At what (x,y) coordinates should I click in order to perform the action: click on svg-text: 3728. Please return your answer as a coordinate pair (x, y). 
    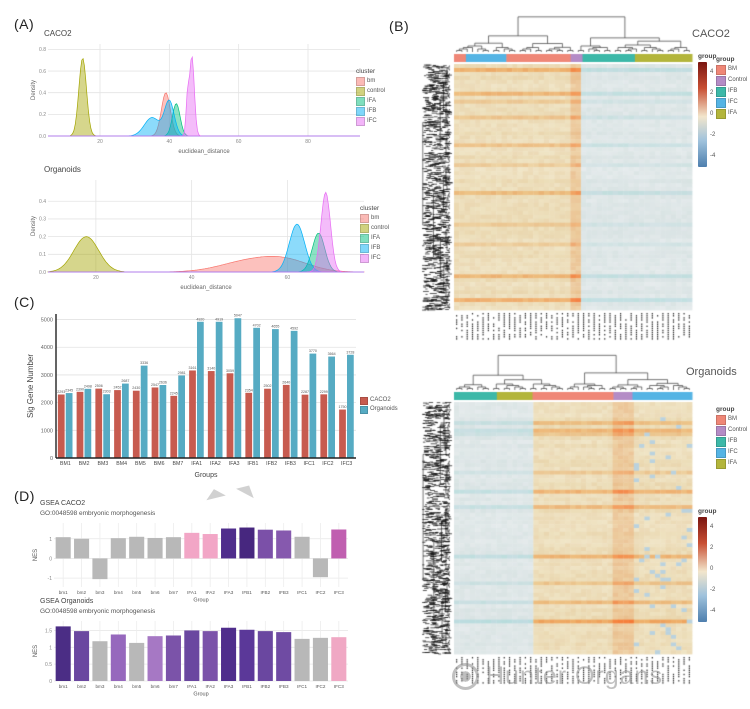
    Looking at the image, I should click on (350, 352).